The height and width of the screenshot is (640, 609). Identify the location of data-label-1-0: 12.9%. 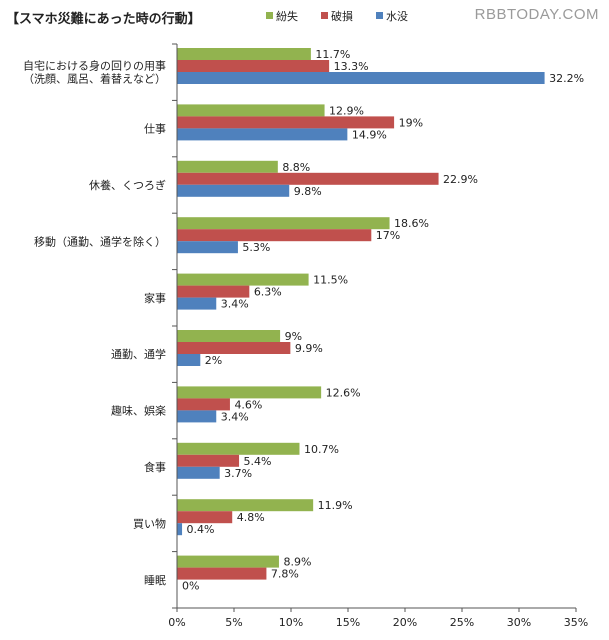
(346, 110).